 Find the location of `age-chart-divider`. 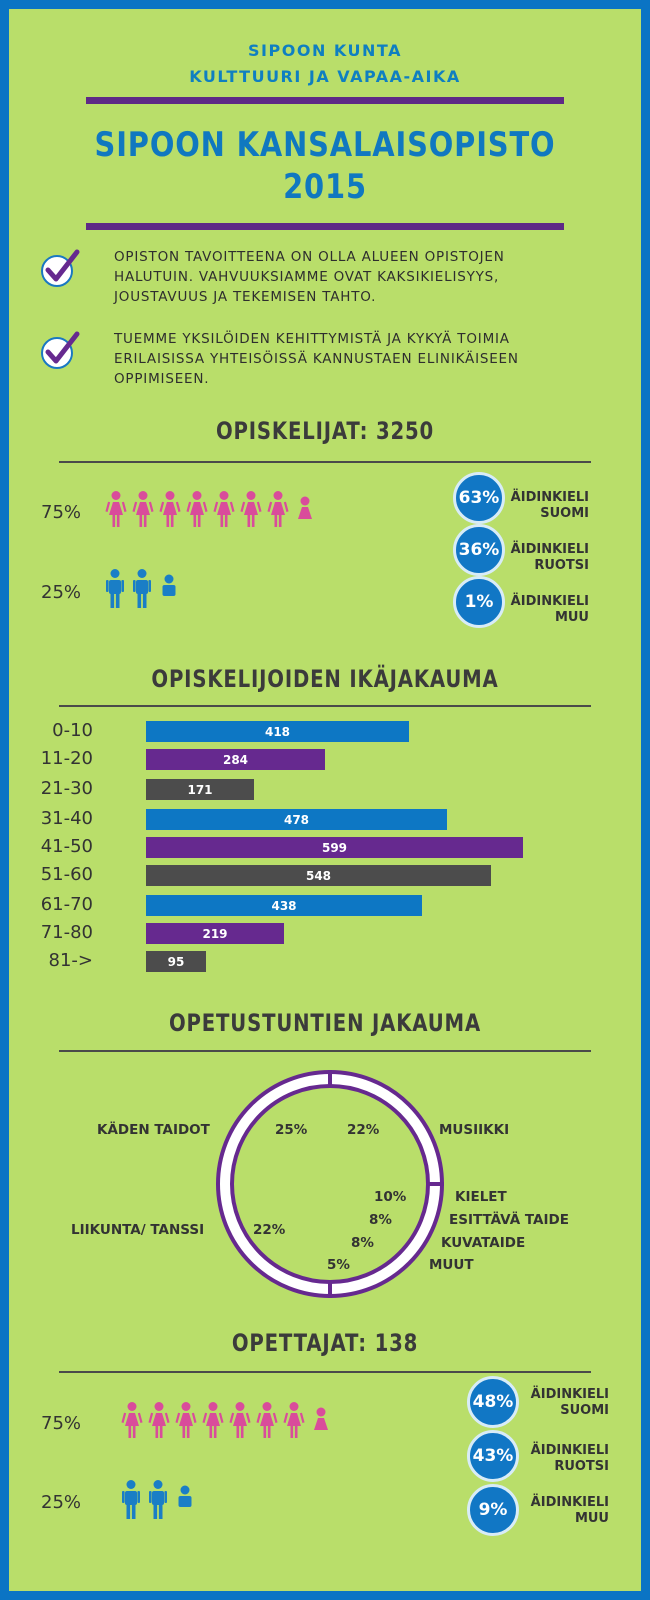

age-chart-divider is located at coordinates (325, 706).